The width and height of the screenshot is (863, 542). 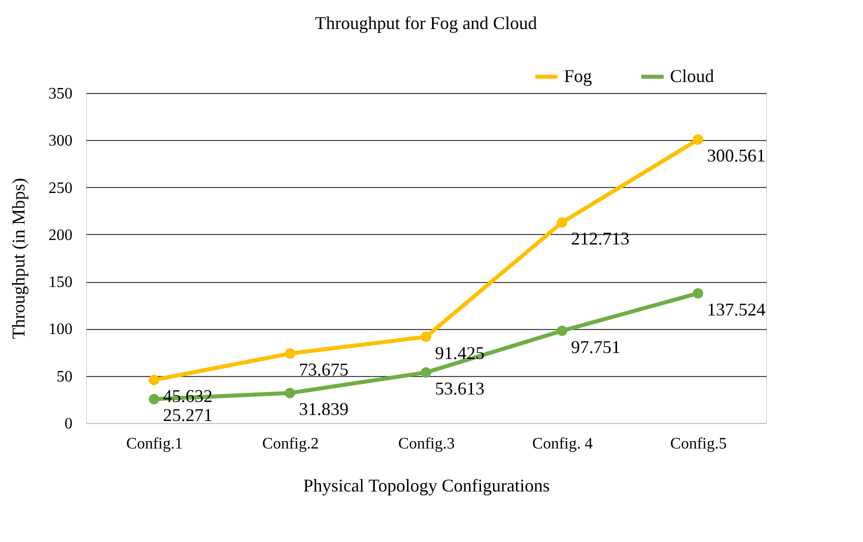 What do you see at coordinates (323, 370) in the screenshot?
I see `data-label: 73.675` at bounding box center [323, 370].